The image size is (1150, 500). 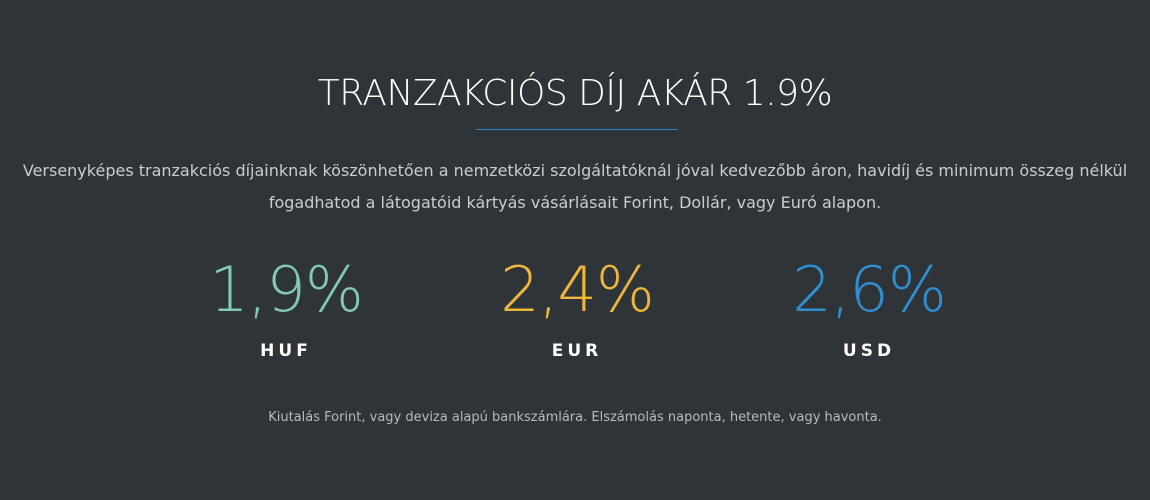 I want to click on stat-huf-label: HUF, so click(x=286, y=351).